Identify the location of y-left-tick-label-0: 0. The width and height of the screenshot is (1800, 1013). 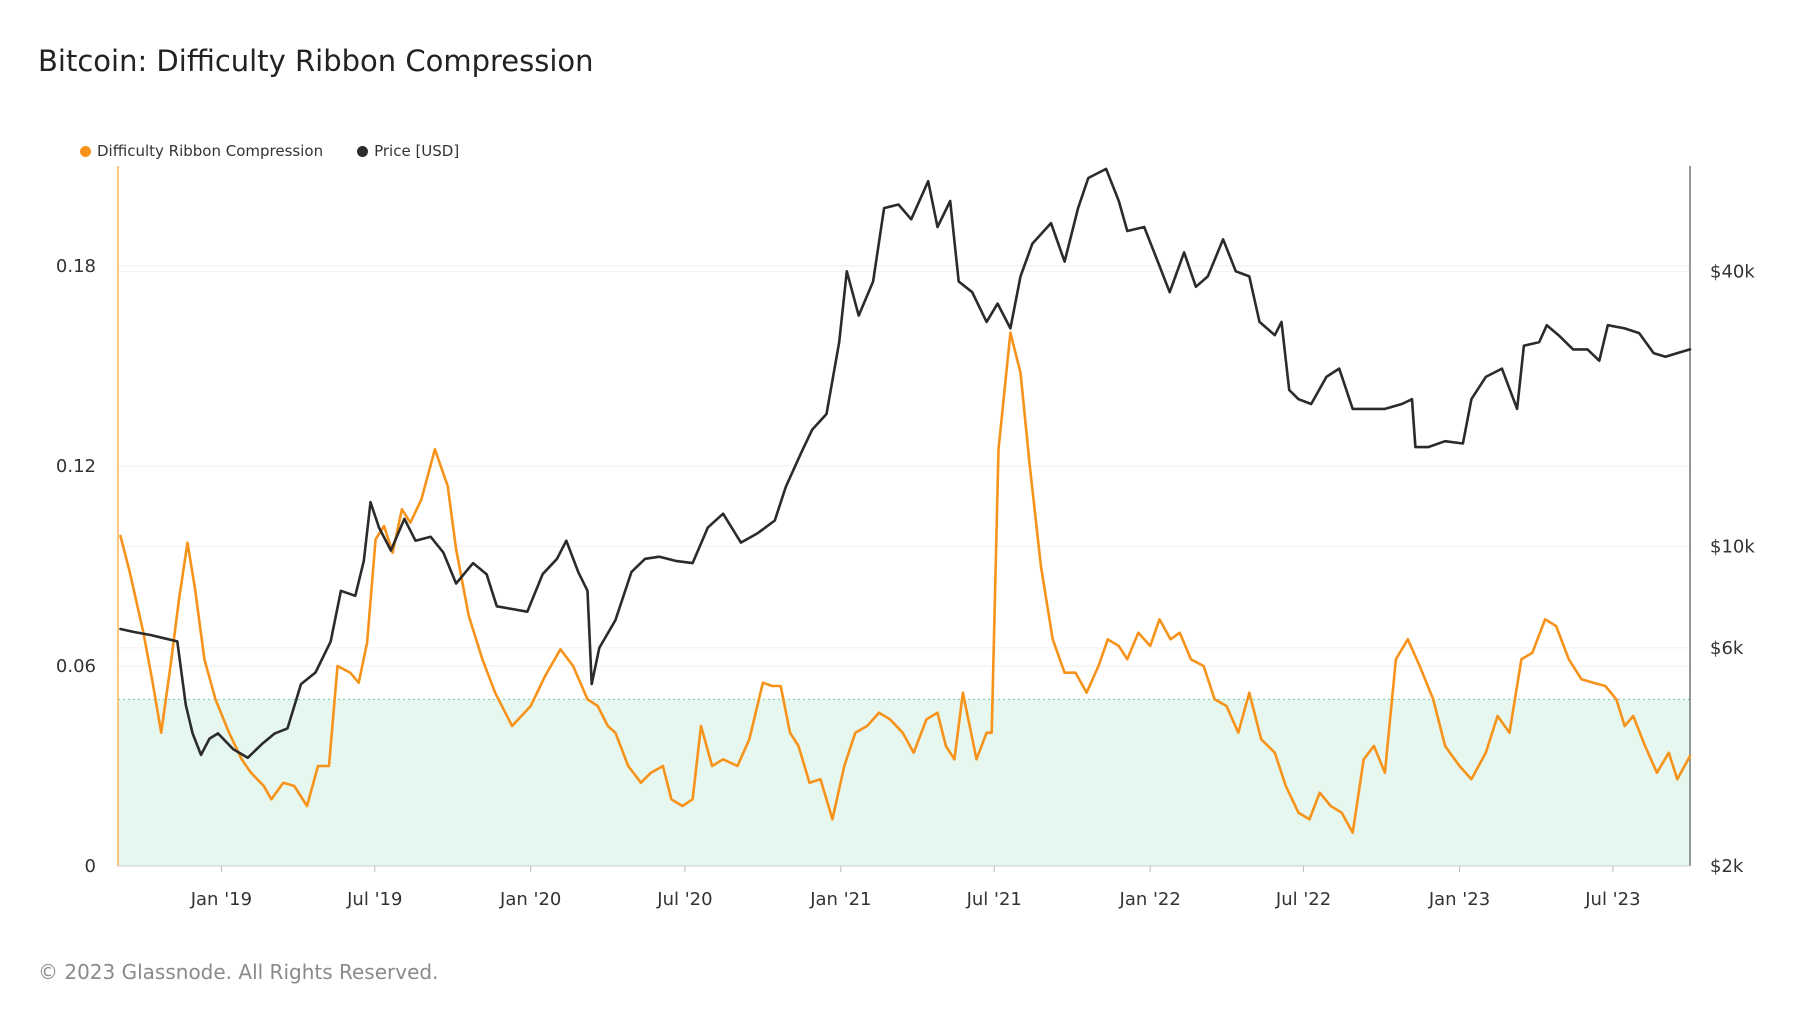
(90, 866).